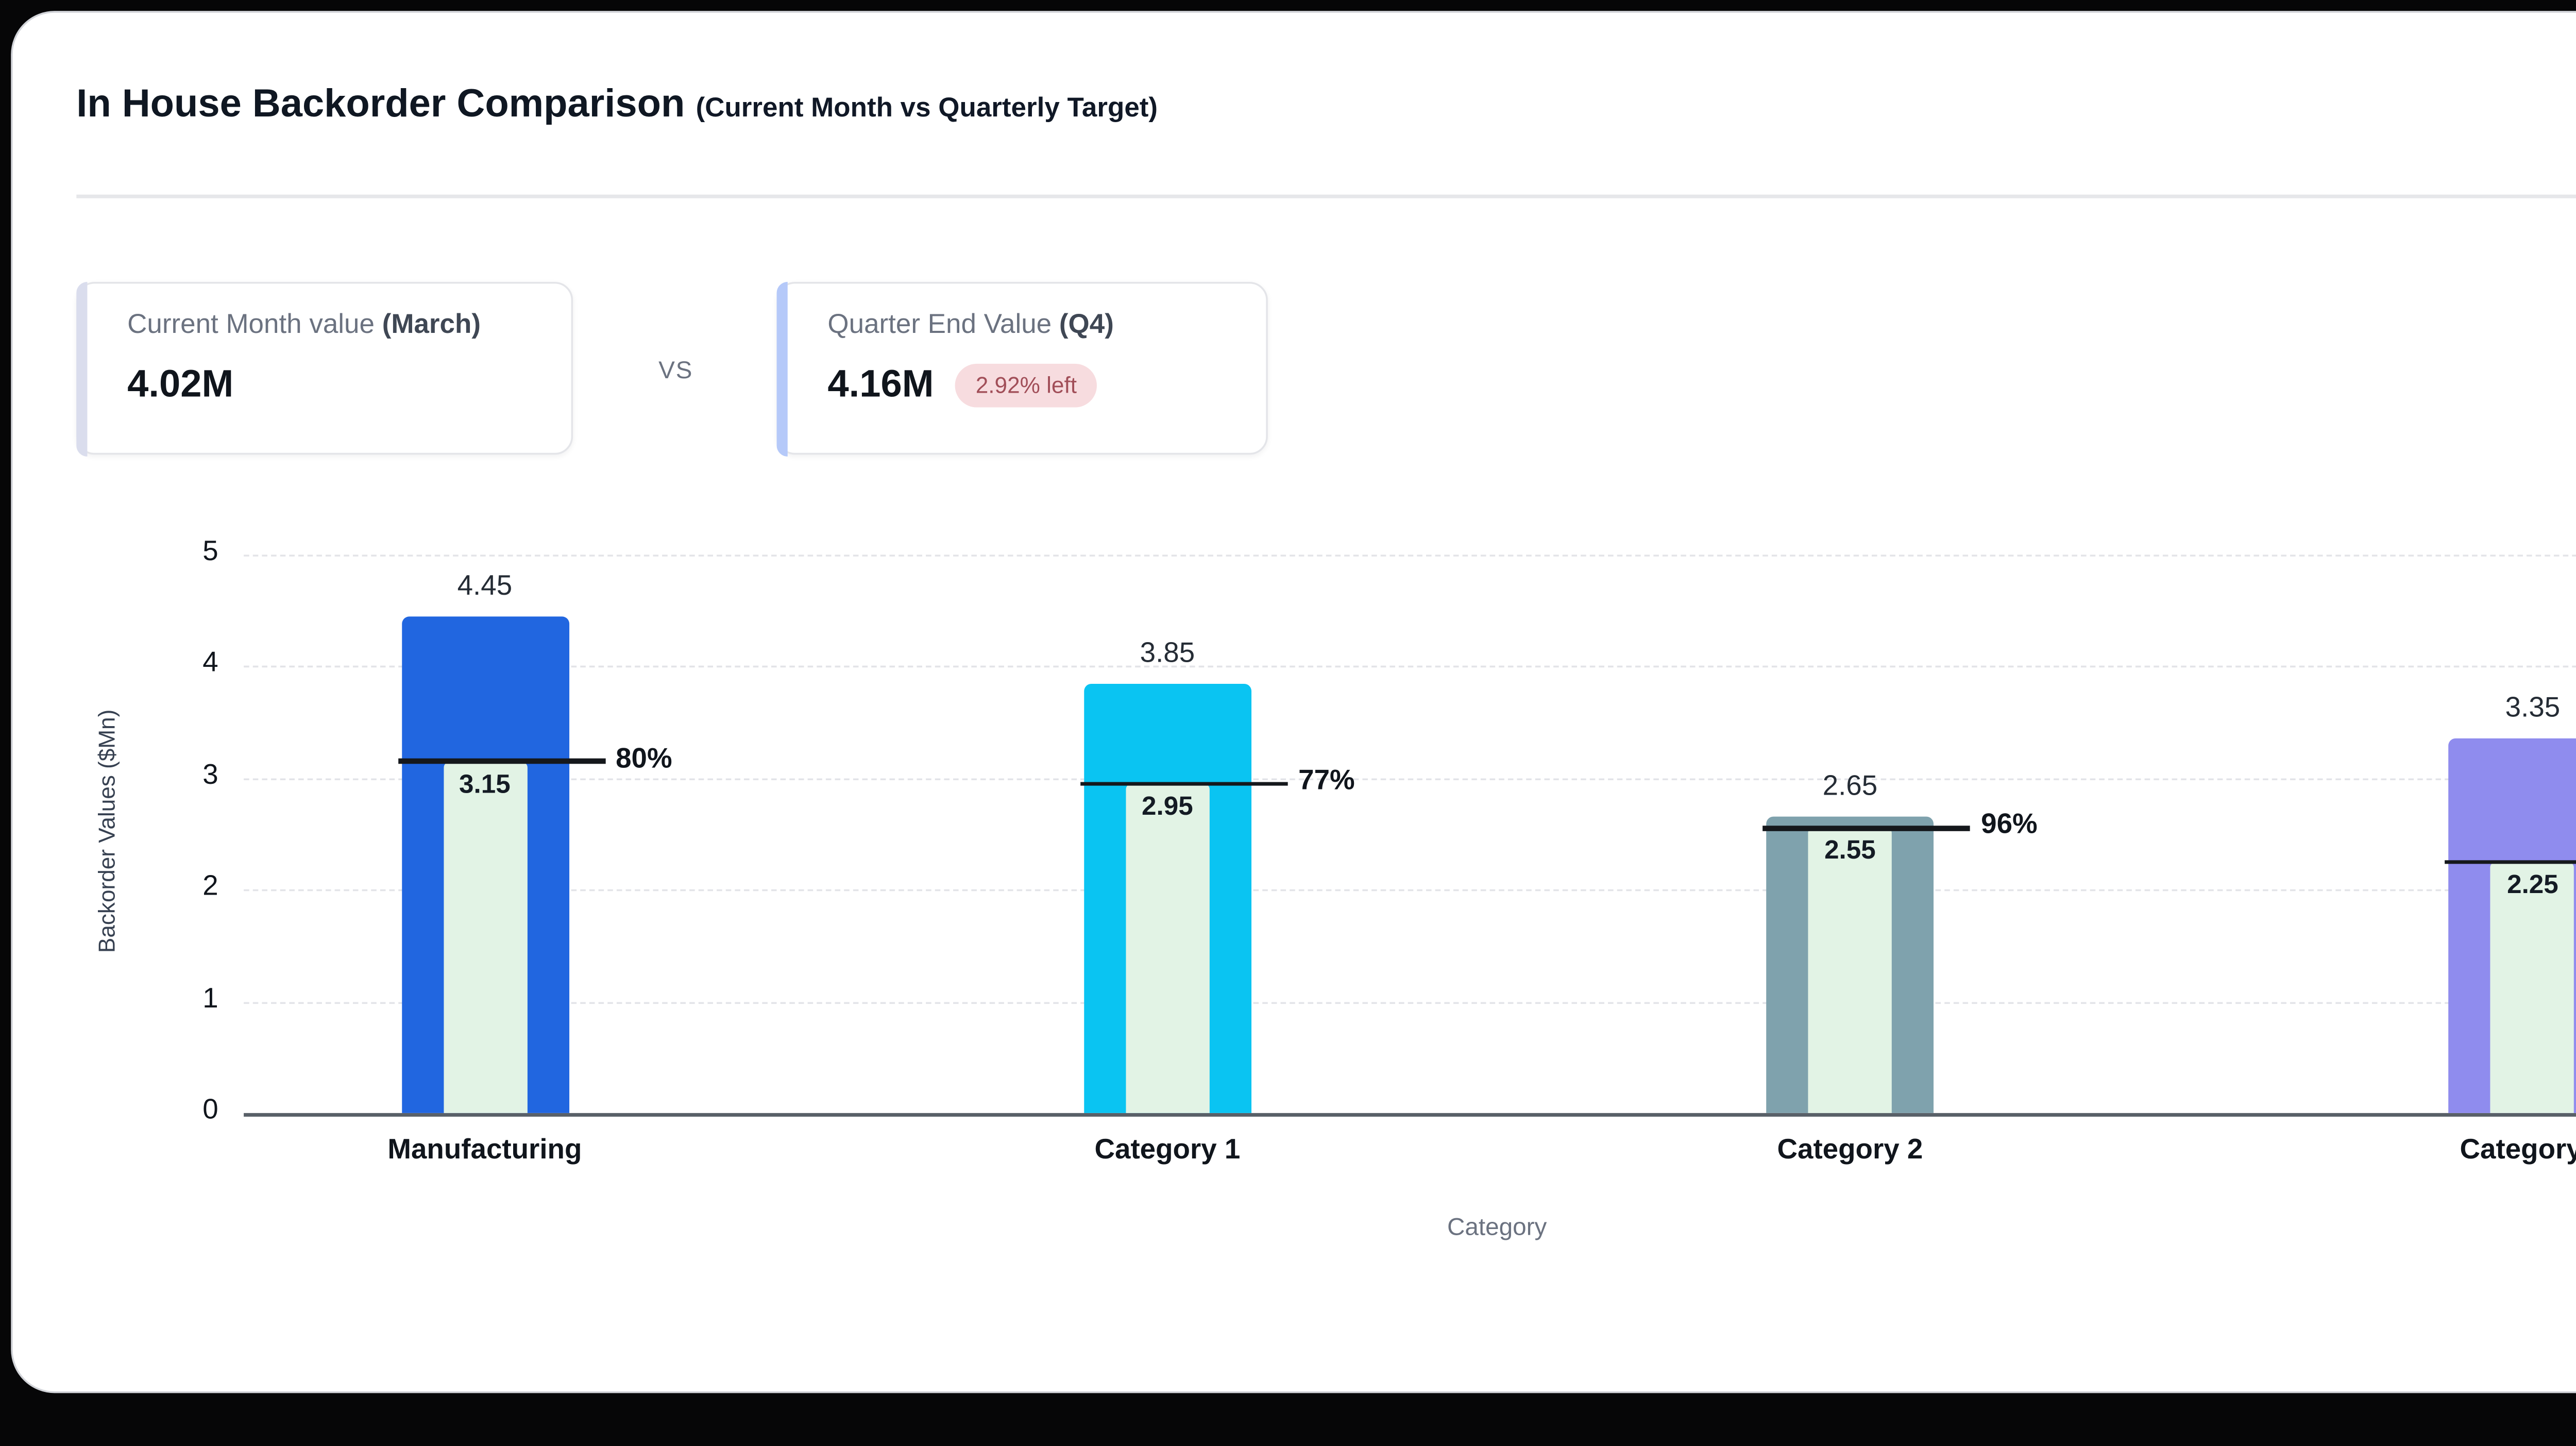 The image size is (2576, 1446). I want to click on kpi-current-value-text: 4.02M, so click(180, 384).